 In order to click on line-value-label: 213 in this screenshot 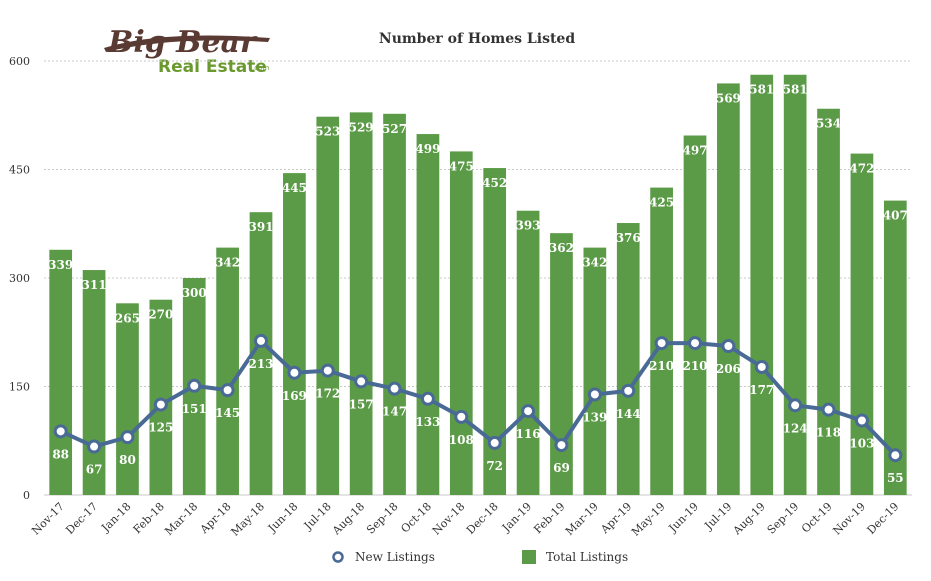, I will do `click(260, 364)`.